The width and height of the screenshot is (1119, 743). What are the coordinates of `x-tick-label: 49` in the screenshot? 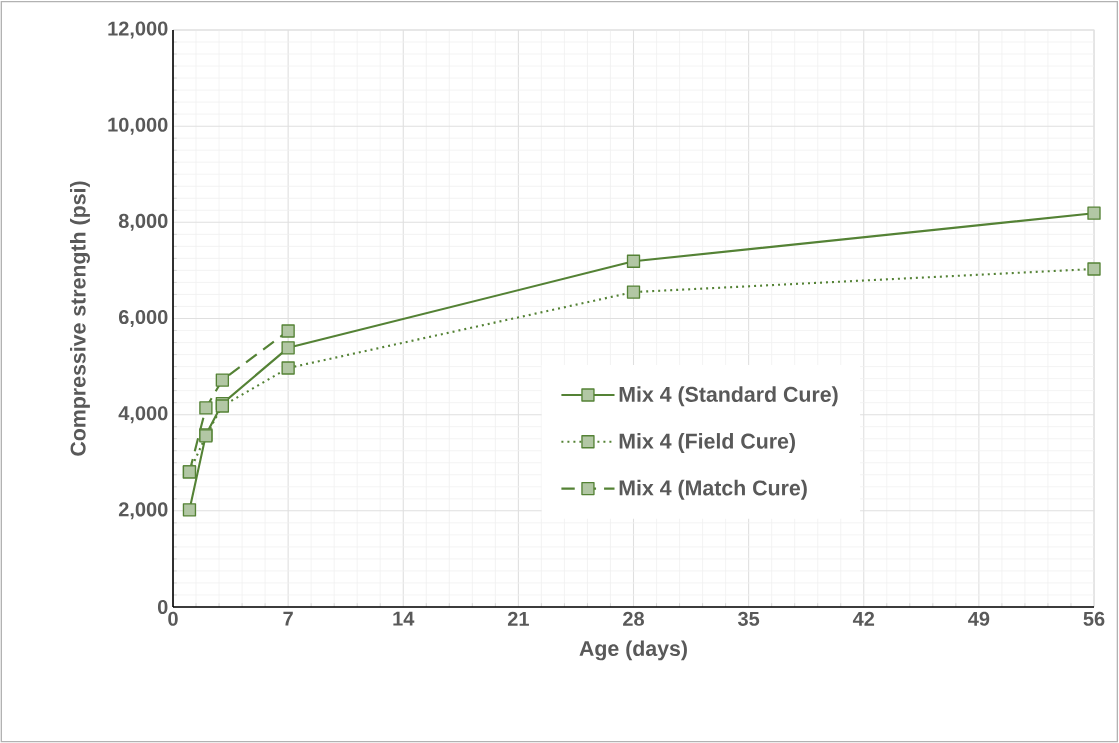 It's located at (979, 618).